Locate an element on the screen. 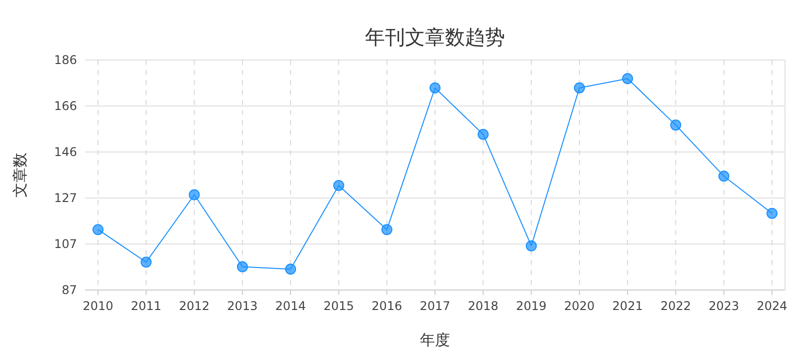  y-tick-label: 186 is located at coordinates (65, 60).